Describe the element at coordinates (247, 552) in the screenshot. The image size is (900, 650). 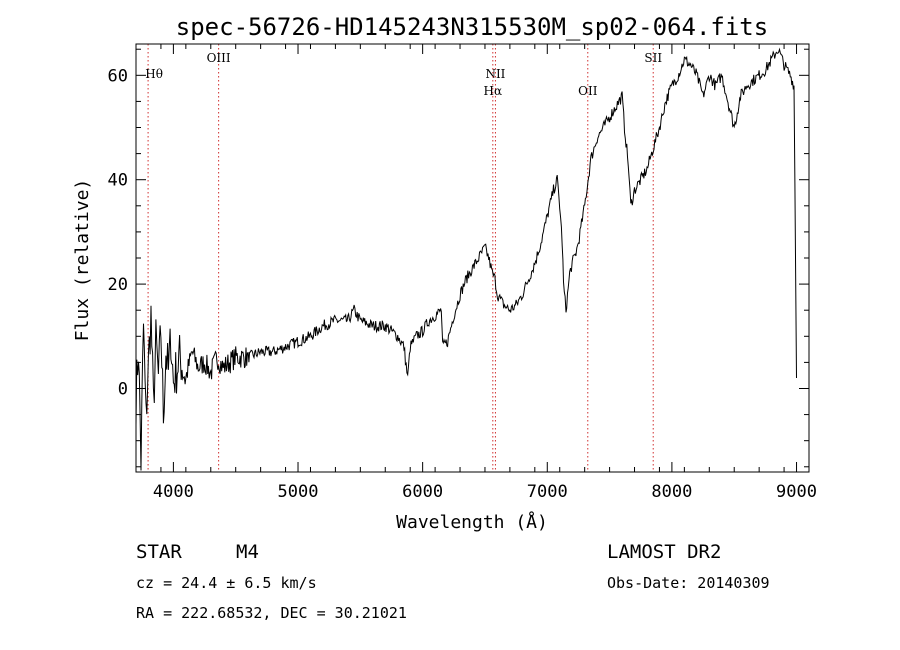
I see `star-subclass: M4` at that location.